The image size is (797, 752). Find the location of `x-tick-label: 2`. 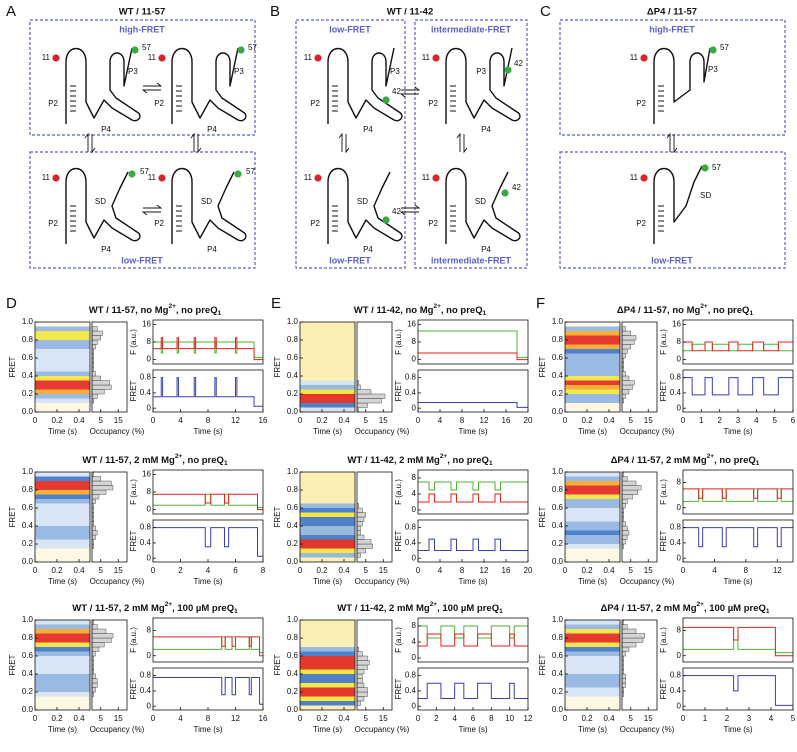

x-tick-label: 2 is located at coordinates (180, 570).